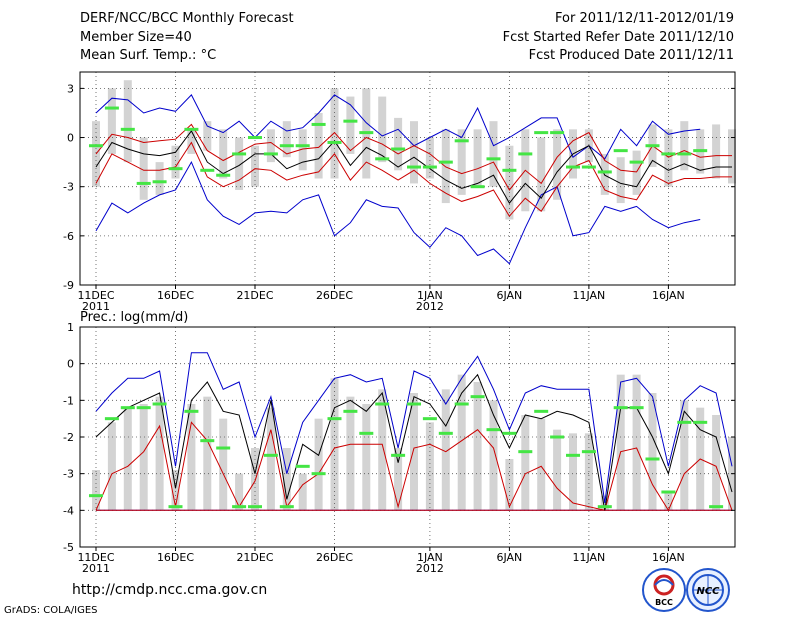 The height and width of the screenshot is (618, 800). What do you see at coordinates (68, 437) in the screenshot?
I see `ytick-label-1-3: -2` at bounding box center [68, 437].